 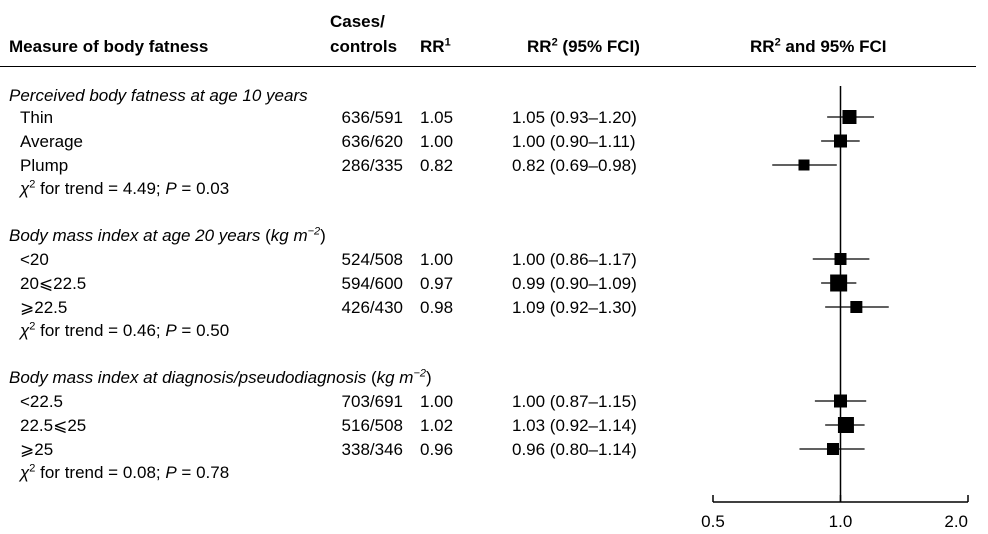 What do you see at coordinates (34, 259) in the screenshot?
I see `row-label: <20` at bounding box center [34, 259].